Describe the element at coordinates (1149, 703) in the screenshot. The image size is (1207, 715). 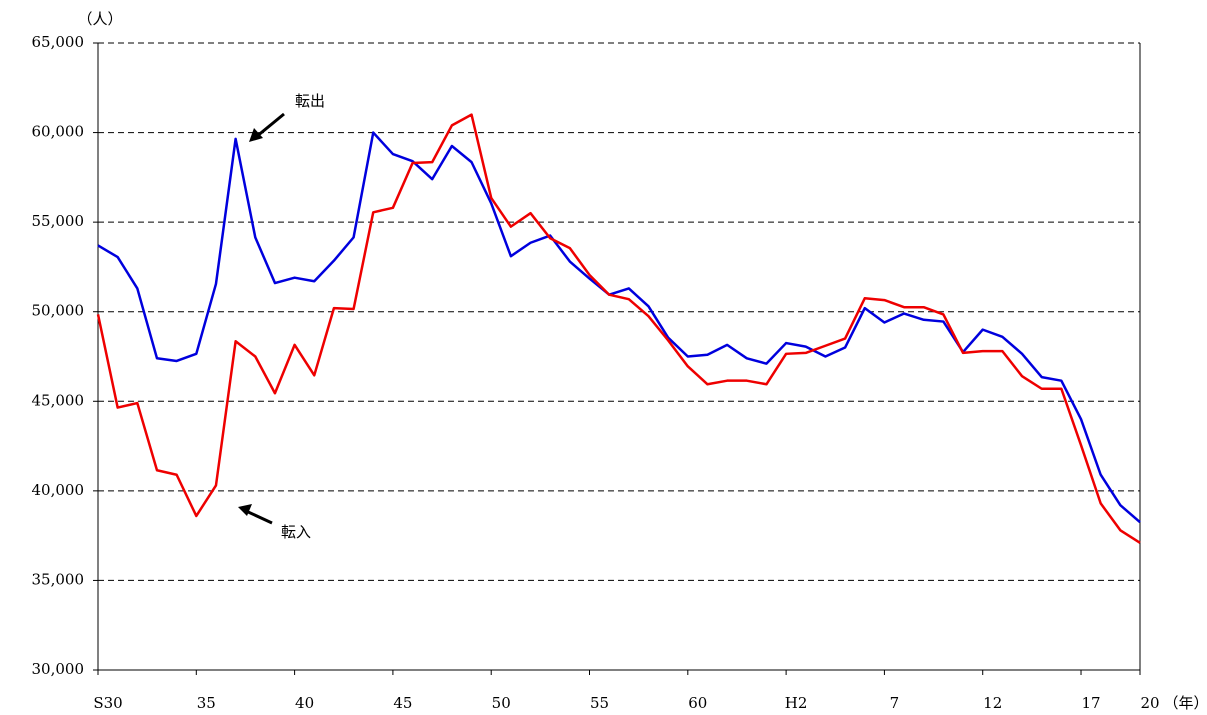
I see `x-tick-label: 20` at that location.